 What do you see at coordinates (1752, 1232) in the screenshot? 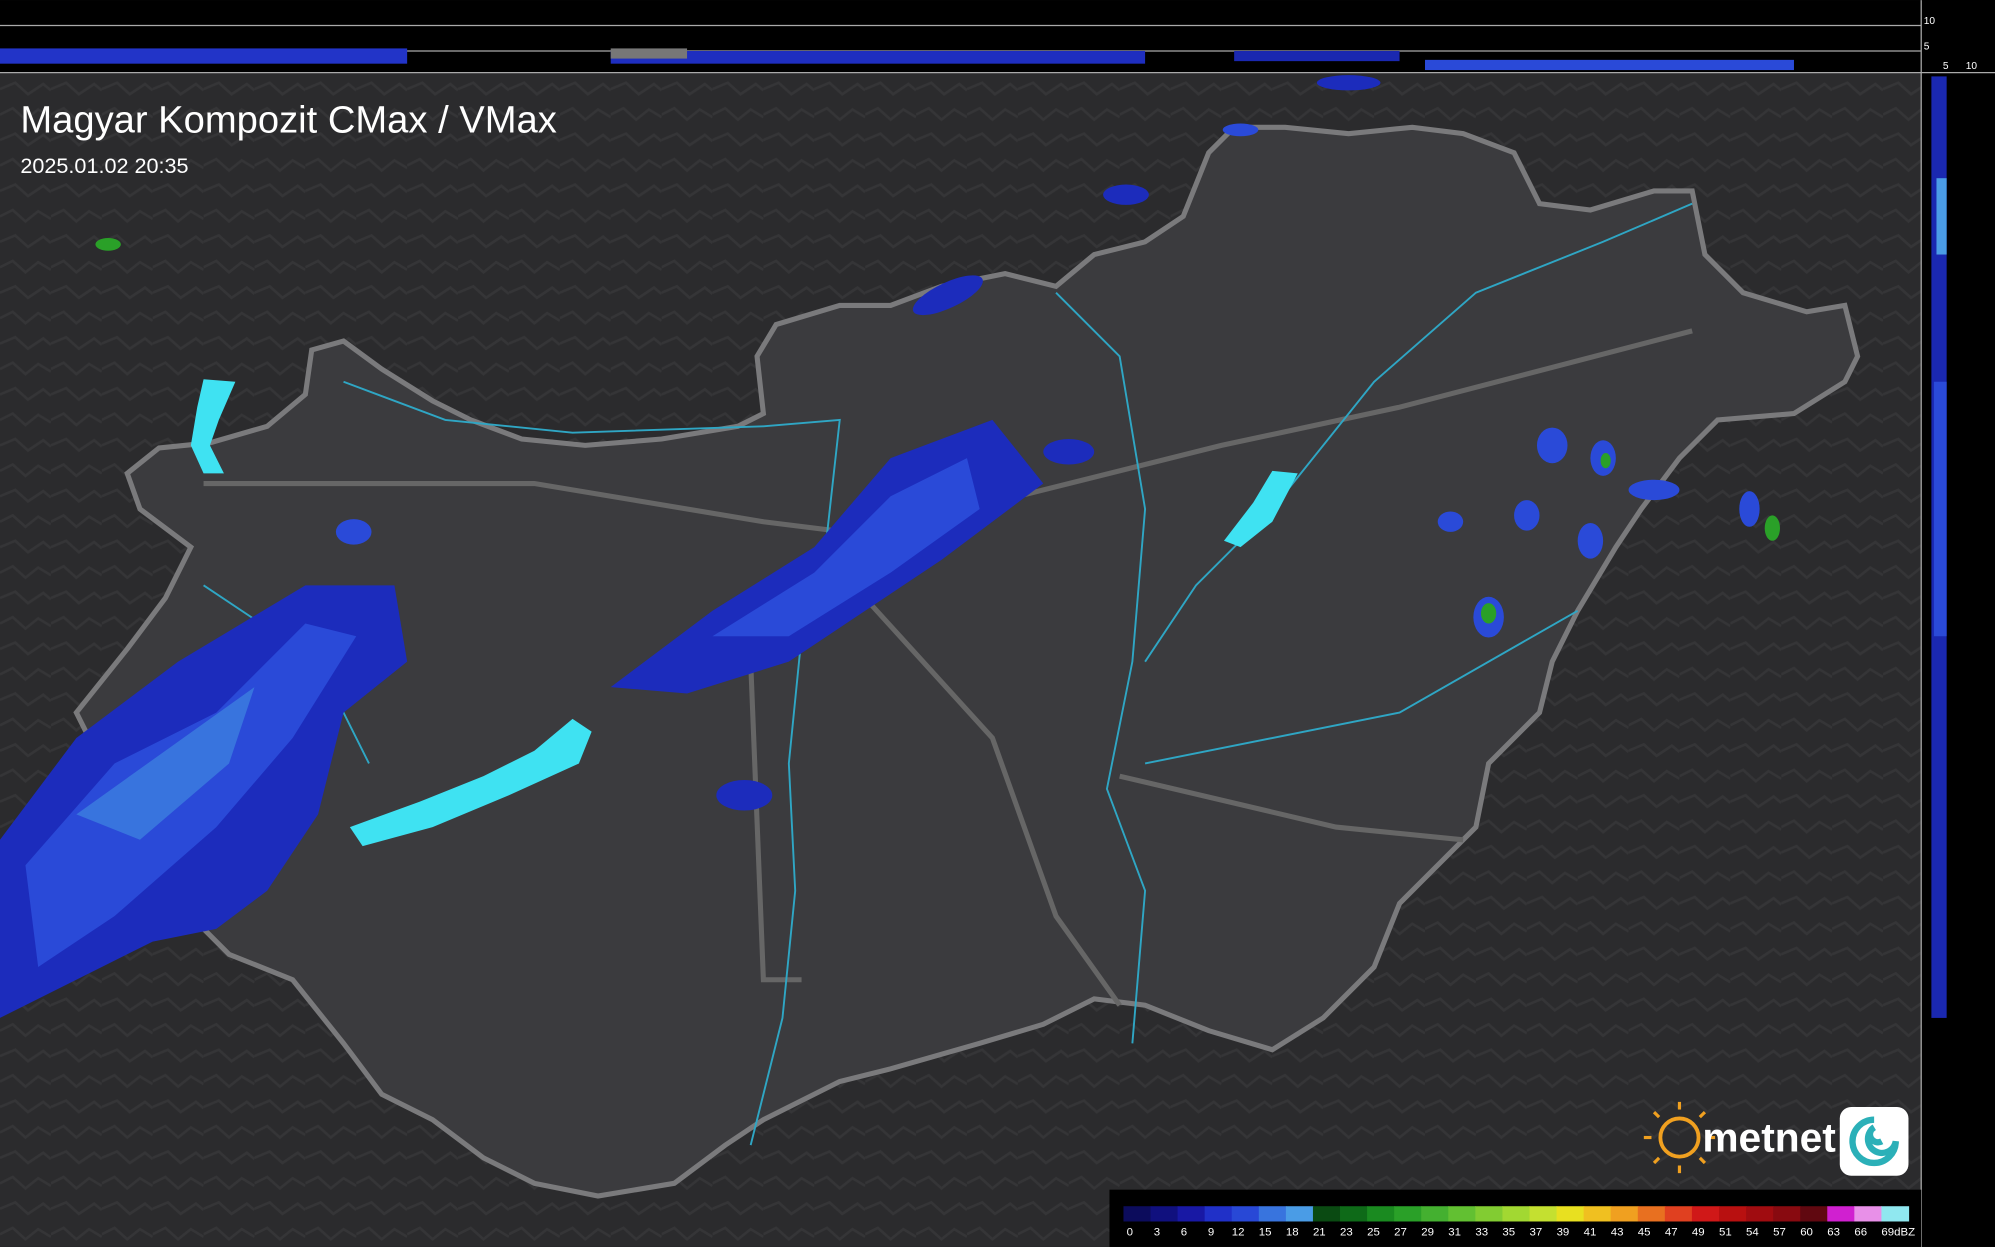
I see `legend-label: 54` at bounding box center [1752, 1232].